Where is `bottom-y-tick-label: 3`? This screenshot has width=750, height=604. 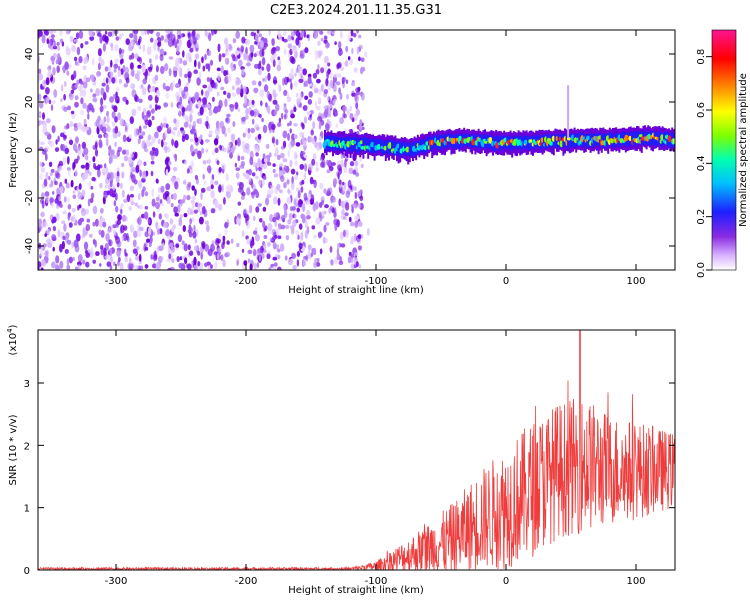
bottom-y-tick-label: 3 is located at coordinates (27, 384).